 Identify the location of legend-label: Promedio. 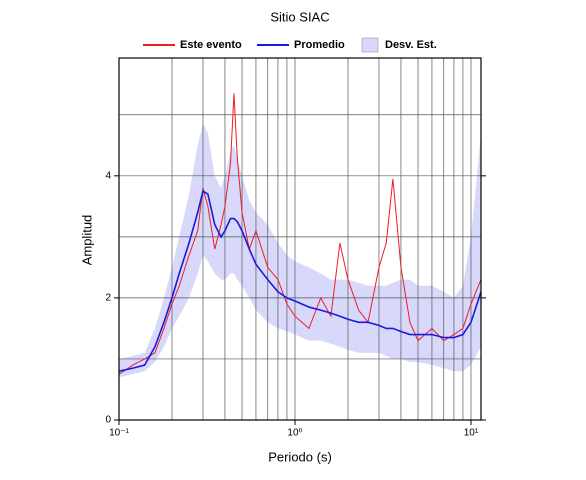
(319, 45).